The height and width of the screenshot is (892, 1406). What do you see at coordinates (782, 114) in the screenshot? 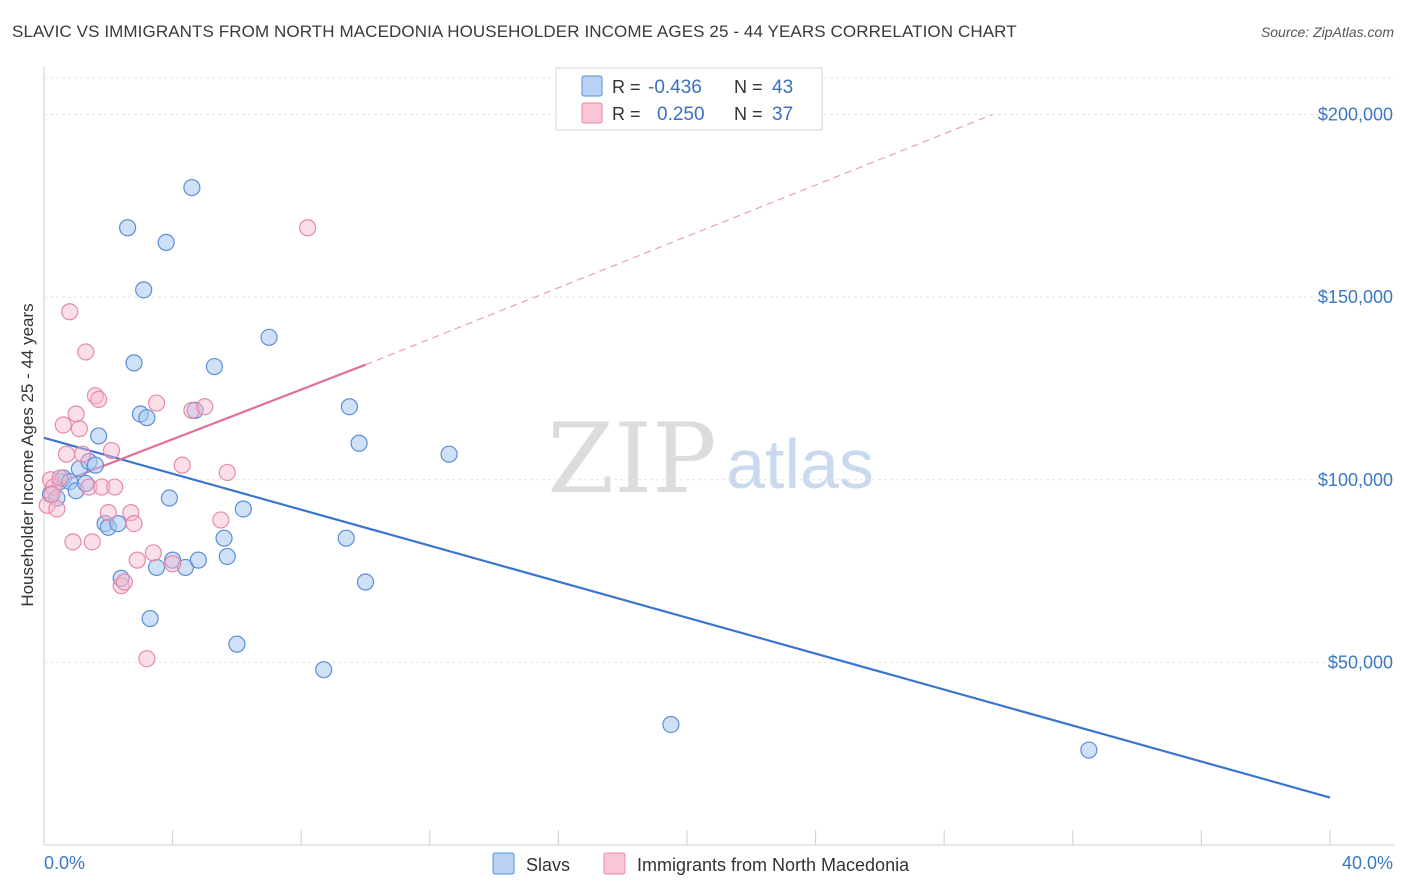
I see `legend-n-value-2: 37` at bounding box center [782, 114].